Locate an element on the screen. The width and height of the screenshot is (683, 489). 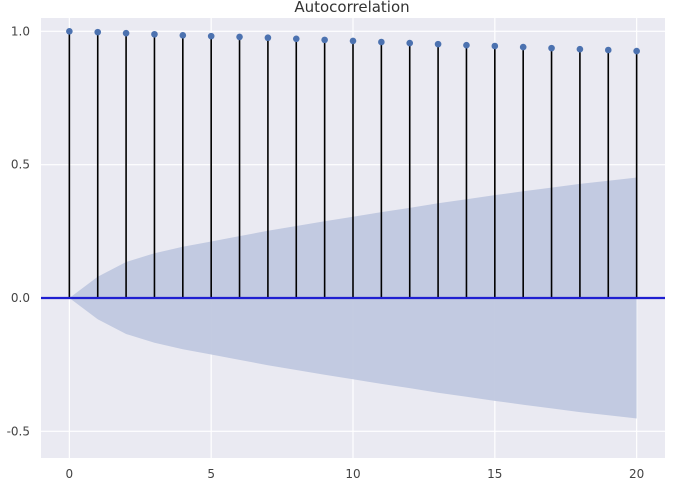
y-tick-label: 0.0 is located at coordinates (20, 298).